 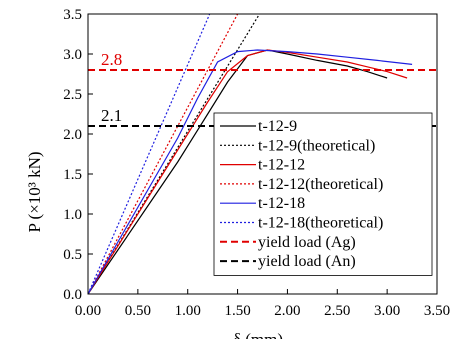 What do you see at coordinates (307, 242) in the screenshot?
I see `legend-label-yield-load-ag: yield load (Ag)` at bounding box center [307, 242].